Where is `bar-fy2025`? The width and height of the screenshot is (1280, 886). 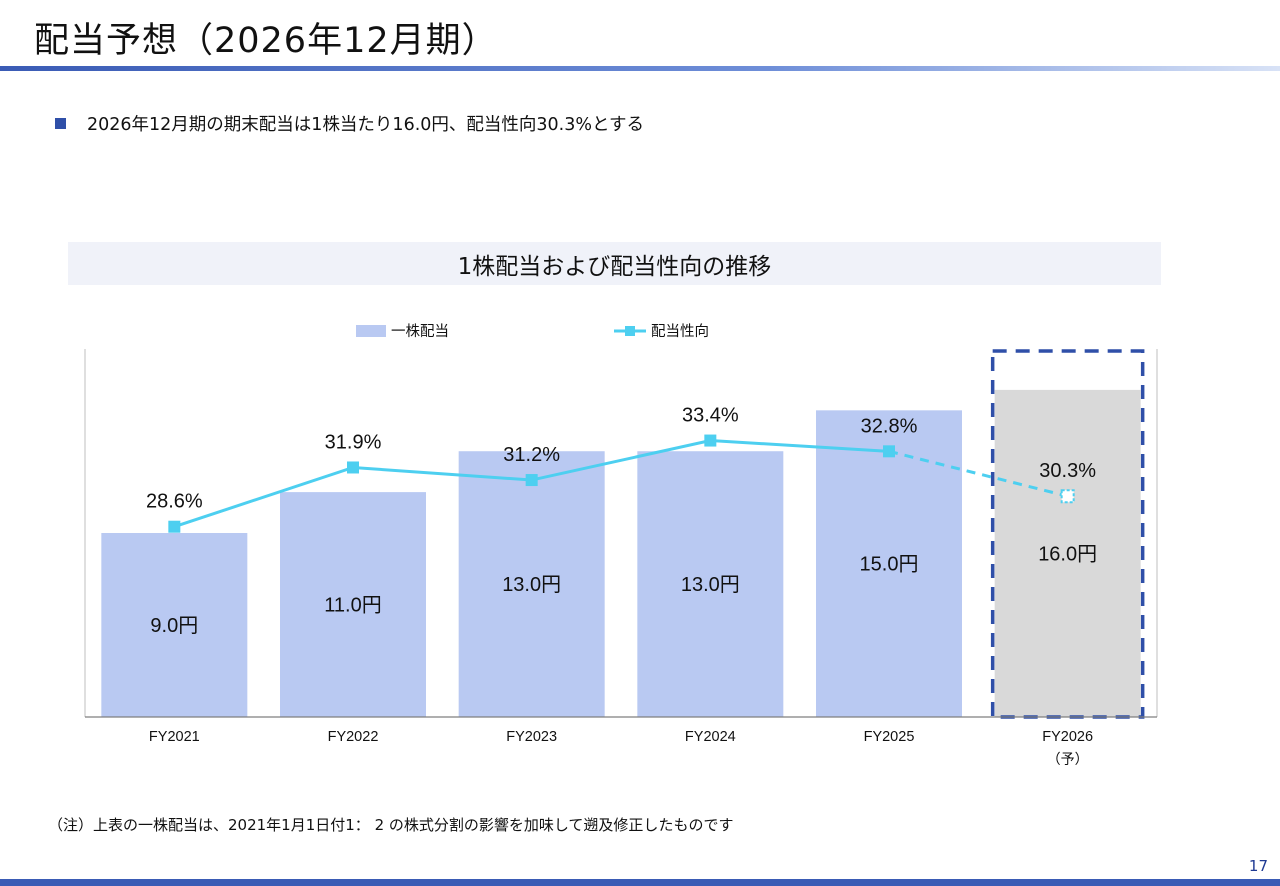
bar-fy2025 is located at coordinates (889, 563).